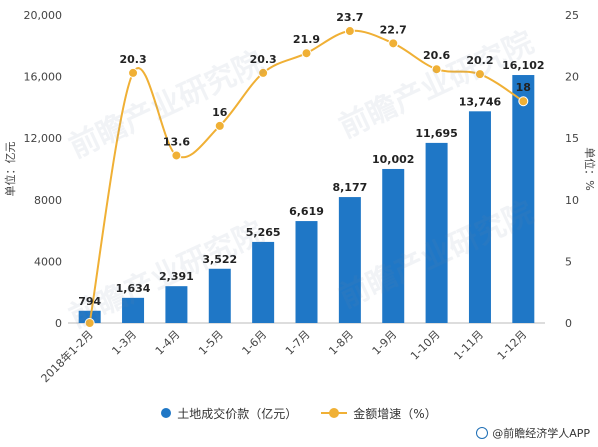 Image resolution: width=598 pixels, height=447 pixels. Describe the element at coordinates (67, 356) in the screenshot. I see `x-tick-label: 2018年1-2月` at that location.